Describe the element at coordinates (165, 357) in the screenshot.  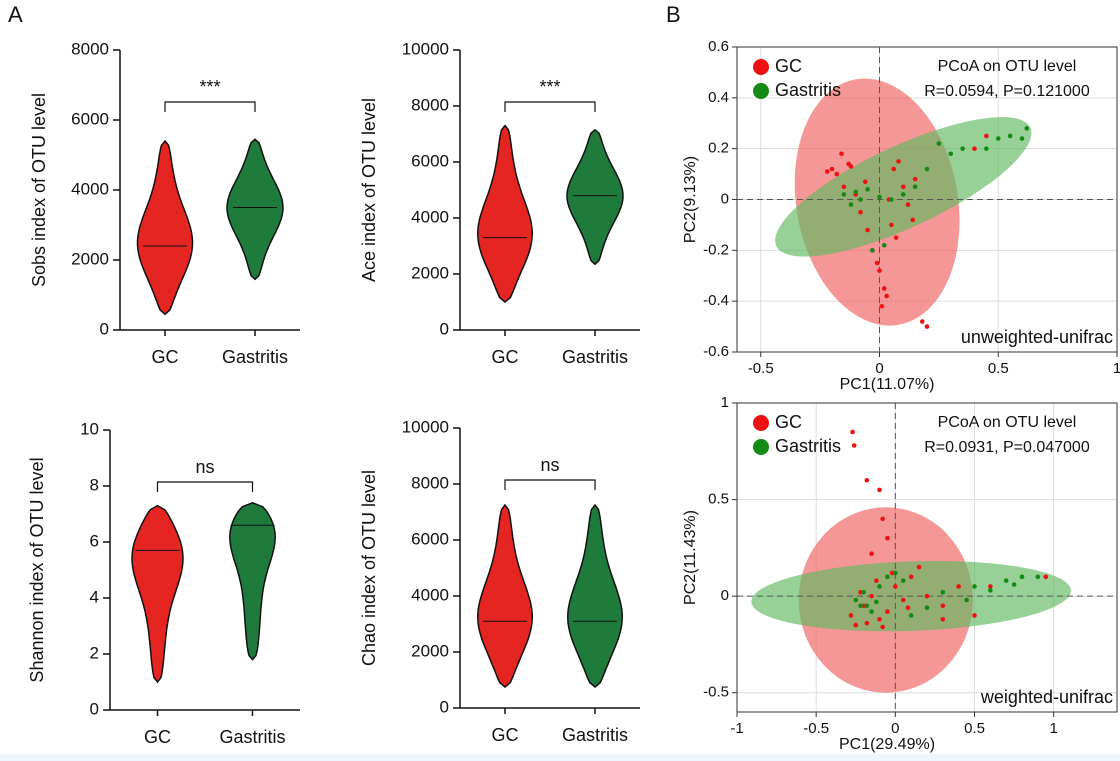
I see `x-tick-label: GC` at that location.